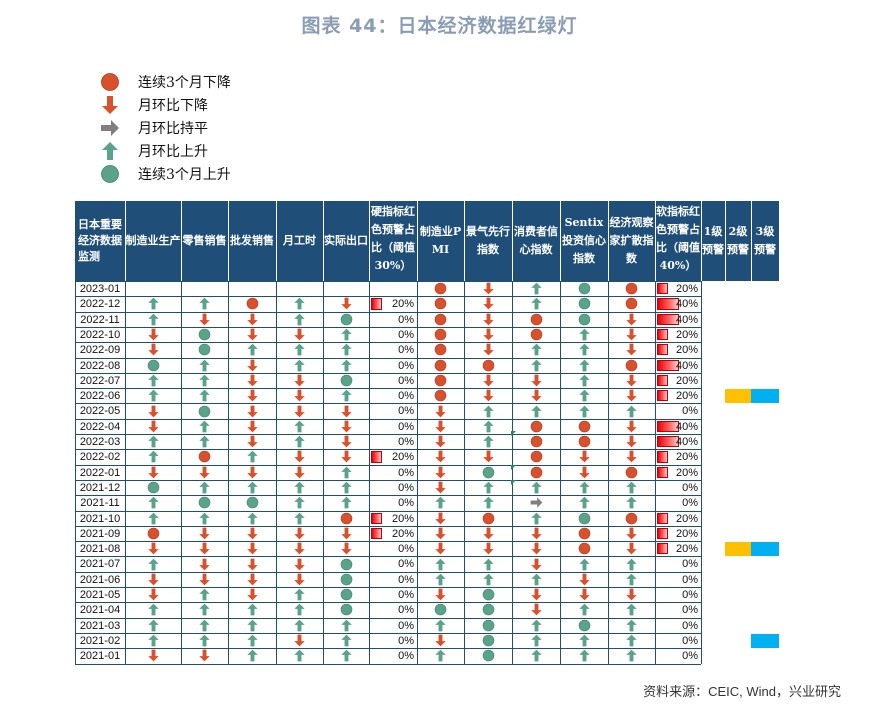 The image size is (879, 716). I want to click on row-date: 2021-08, so click(100, 549).